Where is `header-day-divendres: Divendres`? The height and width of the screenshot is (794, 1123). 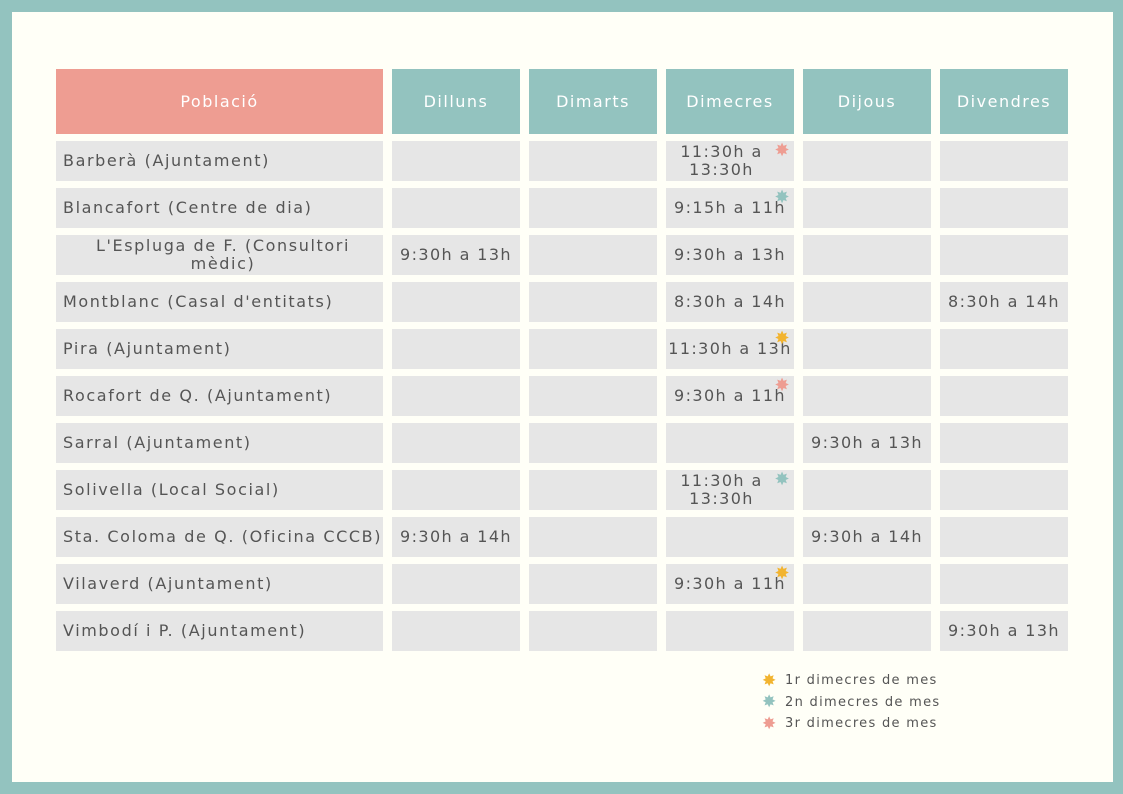
header-day-divendres: Divendres is located at coordinates (1004, 101).